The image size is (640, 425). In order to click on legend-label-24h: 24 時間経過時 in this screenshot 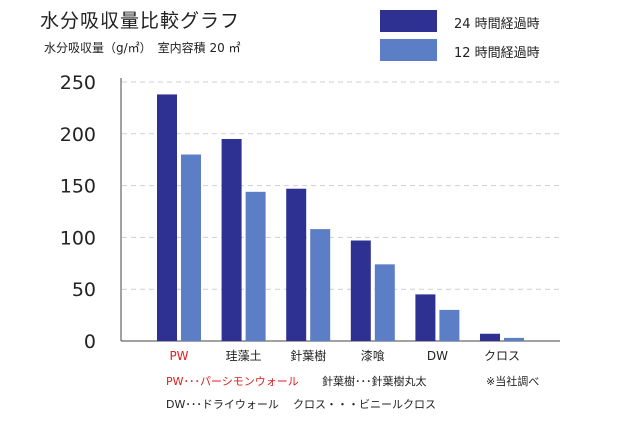, I will do `click(497, 24)`.